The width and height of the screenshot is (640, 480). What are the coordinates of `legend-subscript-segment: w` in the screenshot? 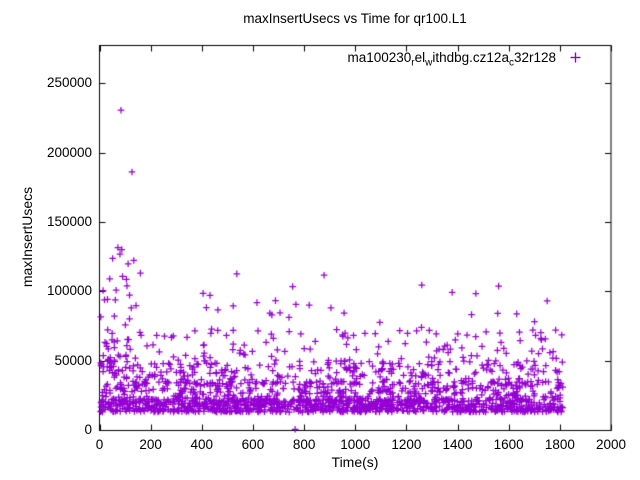 It's located at (429, 63).